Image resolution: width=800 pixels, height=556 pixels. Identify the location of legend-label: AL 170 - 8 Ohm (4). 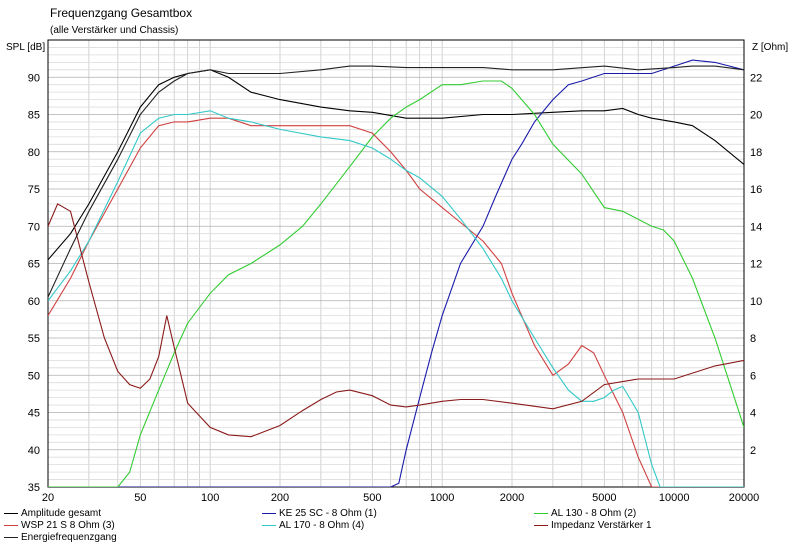
(322, 525).